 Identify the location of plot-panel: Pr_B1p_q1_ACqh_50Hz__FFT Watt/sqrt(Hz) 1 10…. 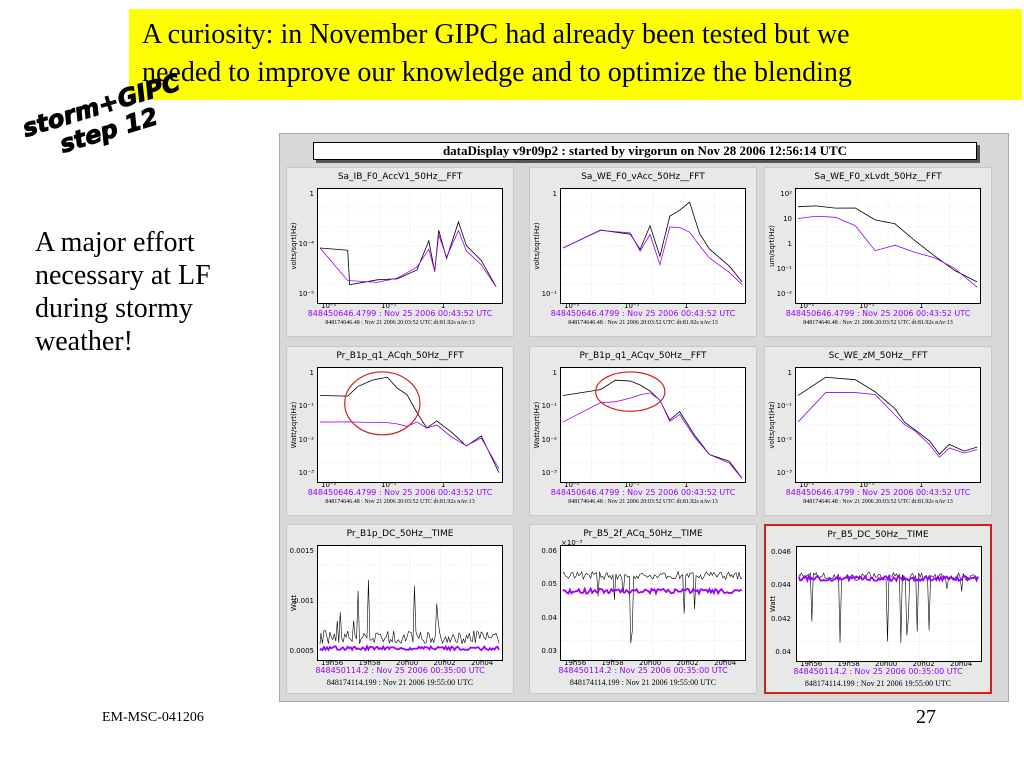
(400, 431).